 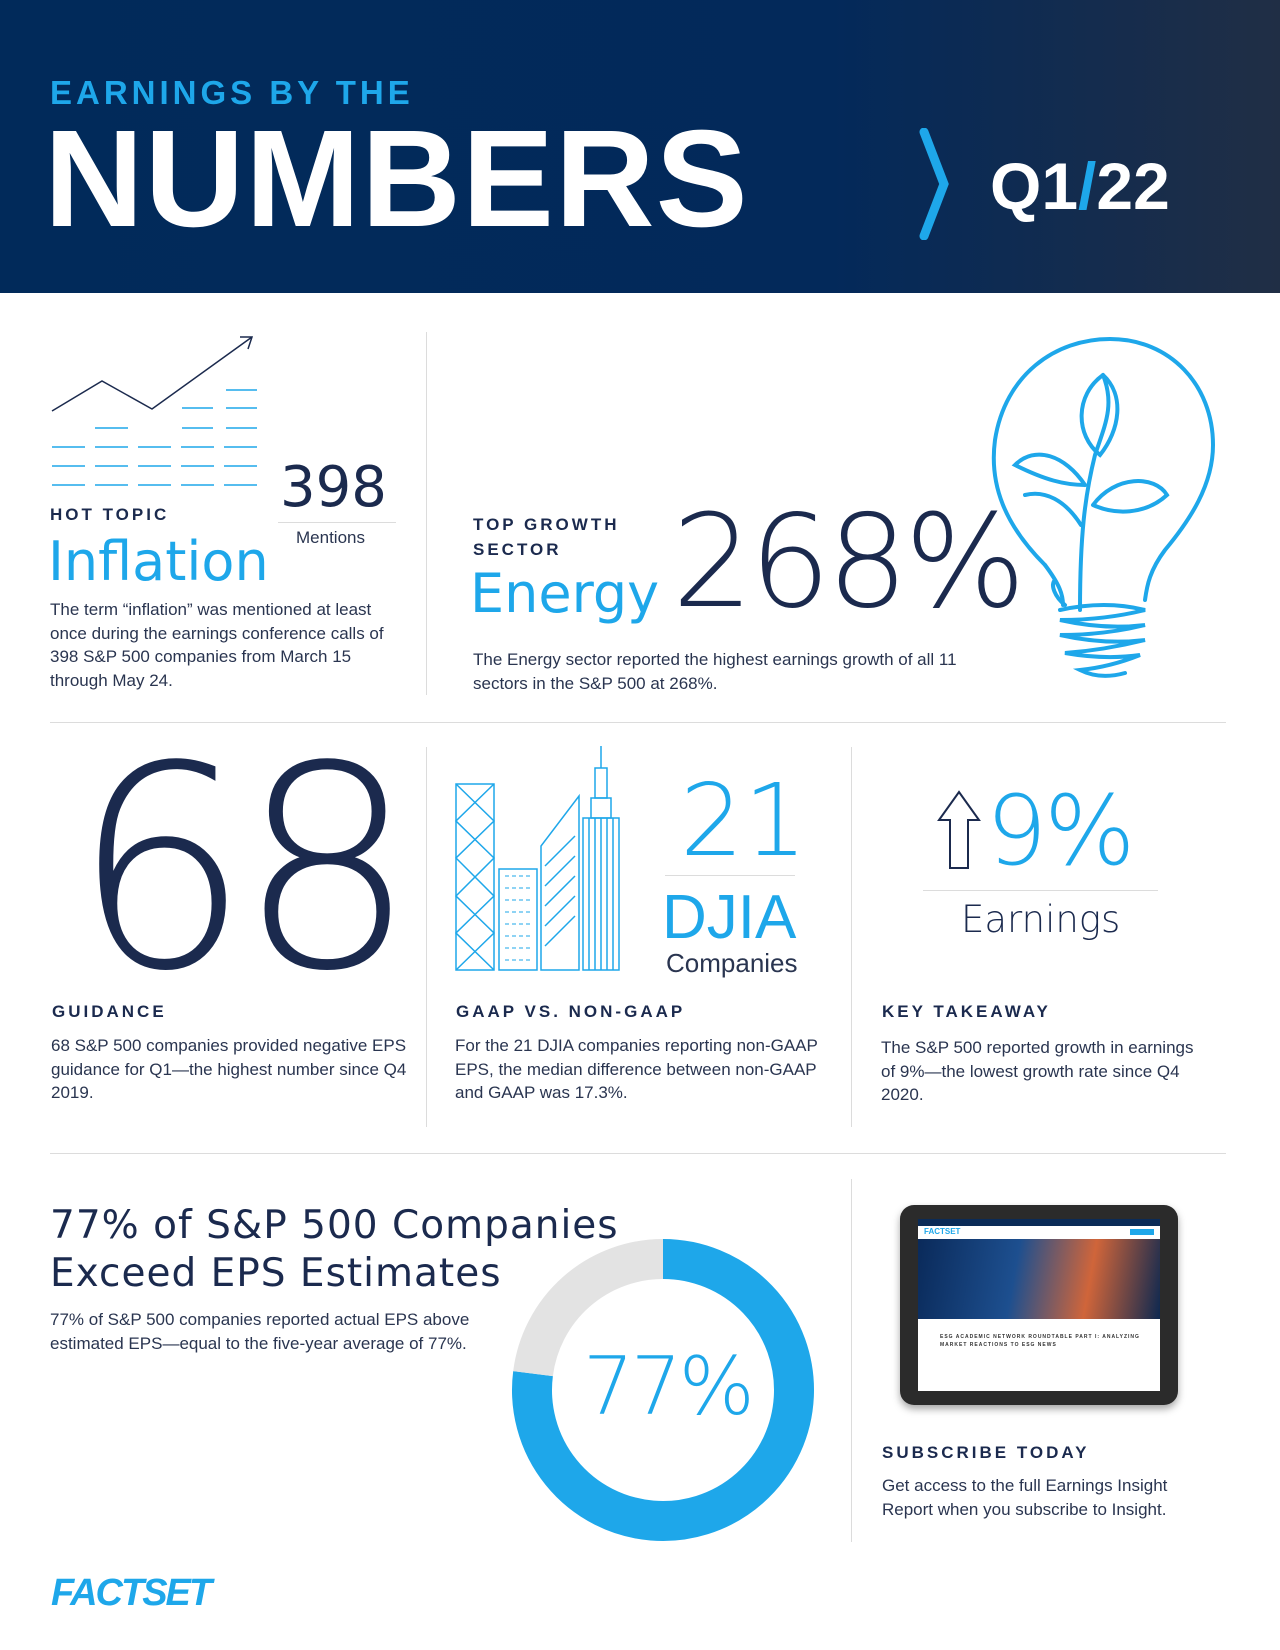 What do you see at coordinates (1060, 831) in the screenshot?
I see `takeaway-value: 9%` at bounding box center [1060, 831].